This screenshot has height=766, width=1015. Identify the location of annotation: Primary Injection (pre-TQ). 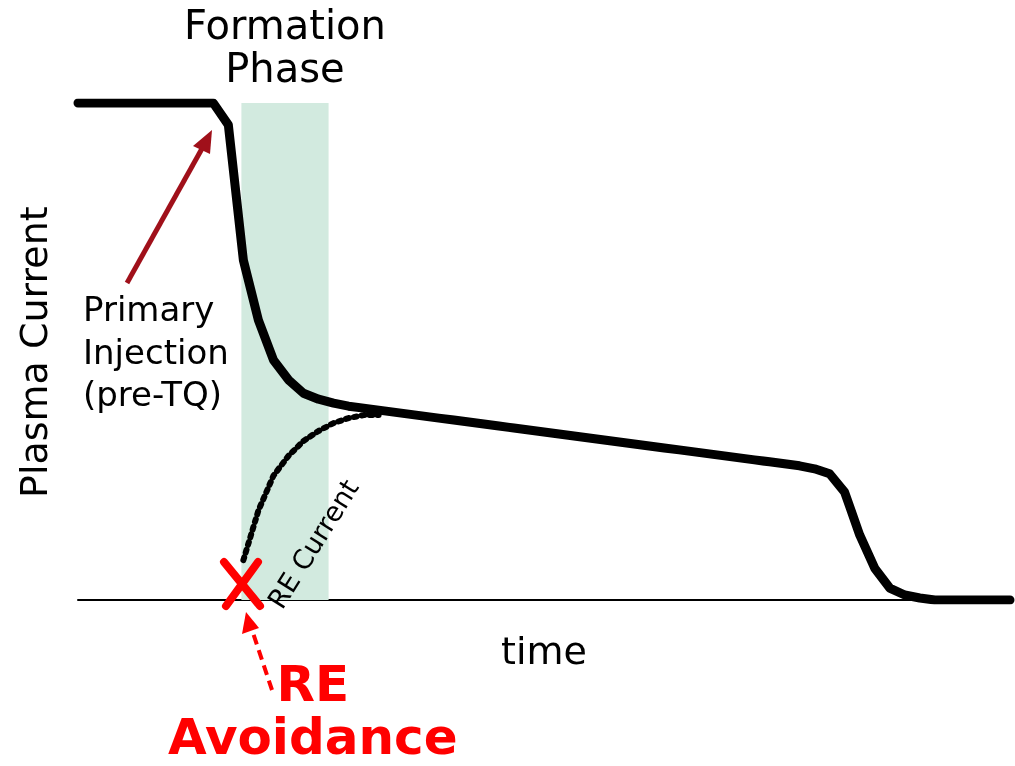
(156, 352).